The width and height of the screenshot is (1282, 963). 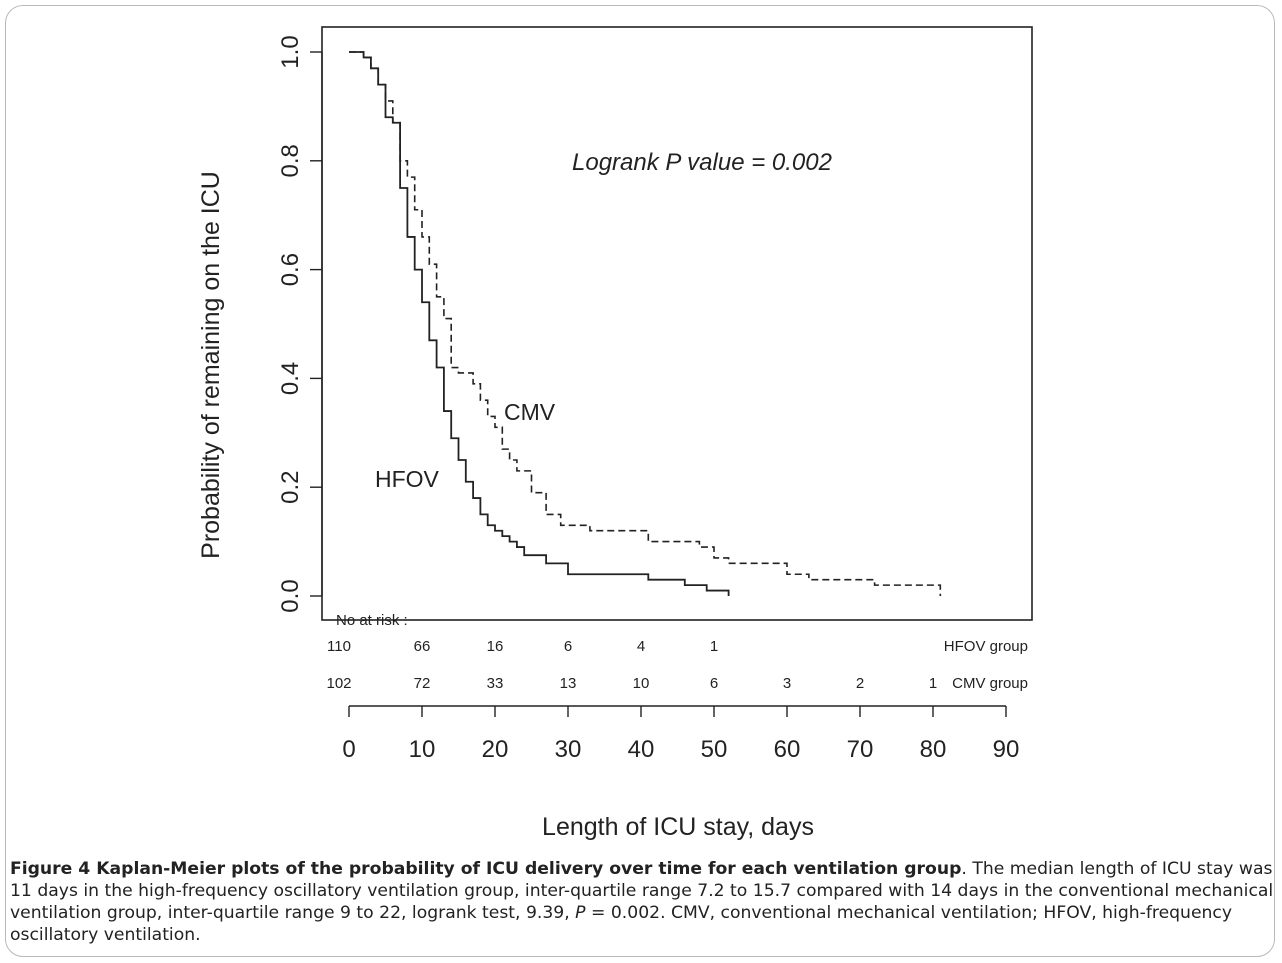 I want to click on logrank-annotation: Logrank P value = 0.002, so click(x=702, y=162).